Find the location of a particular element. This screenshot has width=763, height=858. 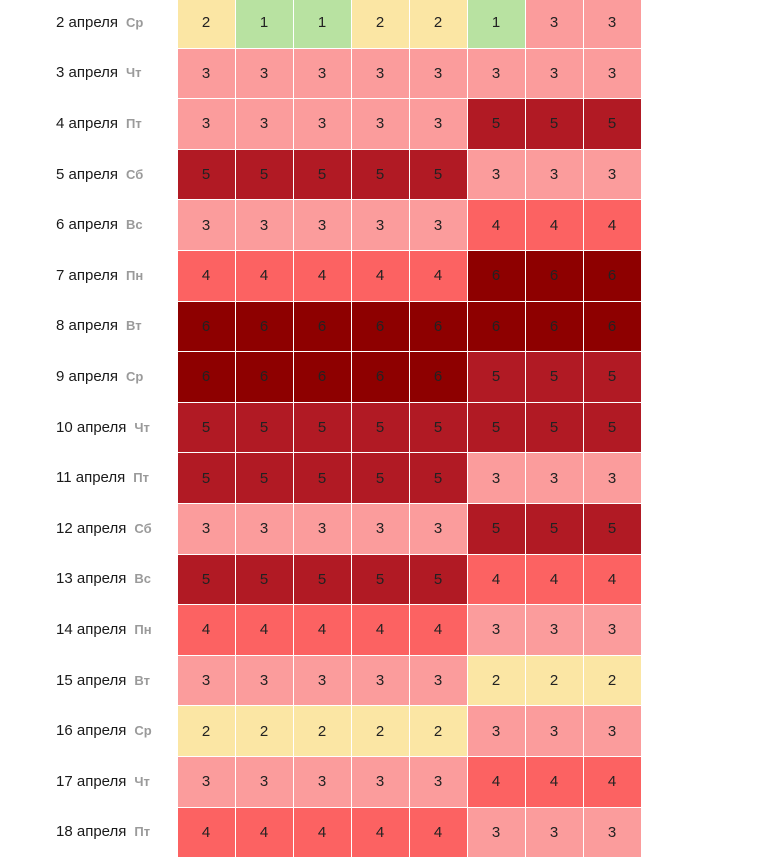

row-header: 2 апреля Ср is located at coordinates (88, 24).